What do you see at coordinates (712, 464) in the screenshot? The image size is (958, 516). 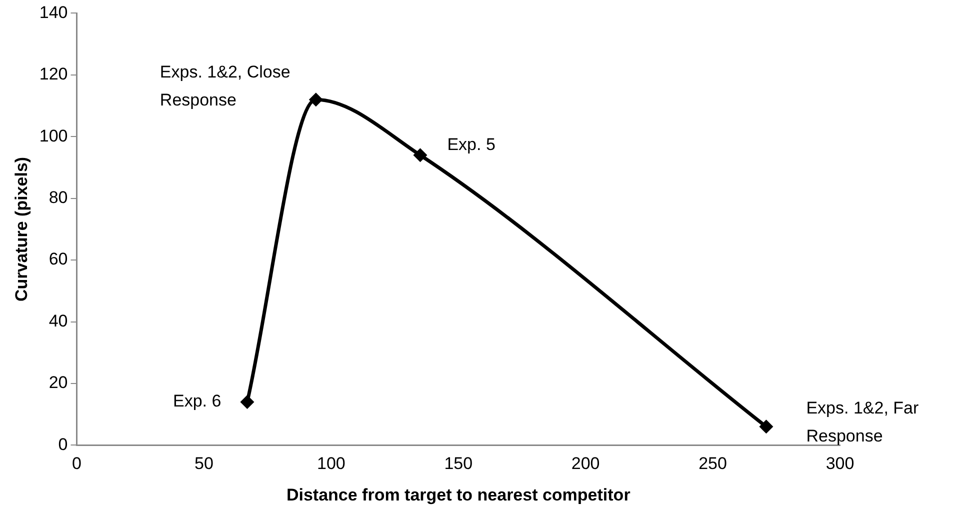 I see `x-tick-label: 250` at bounding box center [712, 464].